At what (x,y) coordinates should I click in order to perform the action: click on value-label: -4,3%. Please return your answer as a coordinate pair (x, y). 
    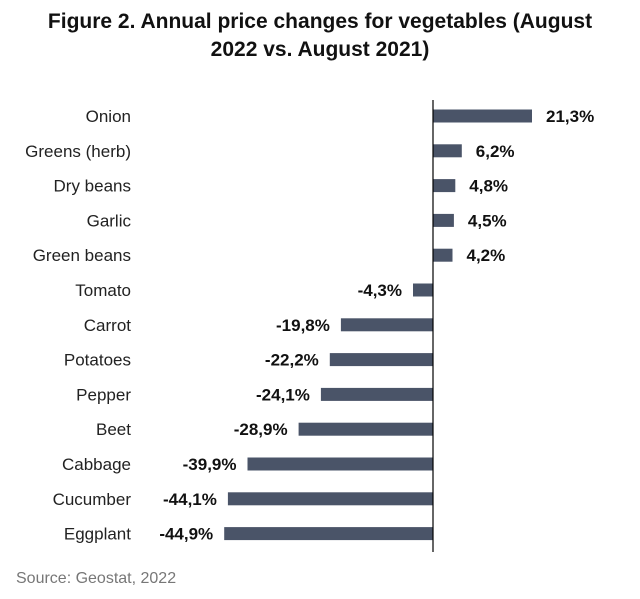
    Looking at the image, I should click on (380, 290).